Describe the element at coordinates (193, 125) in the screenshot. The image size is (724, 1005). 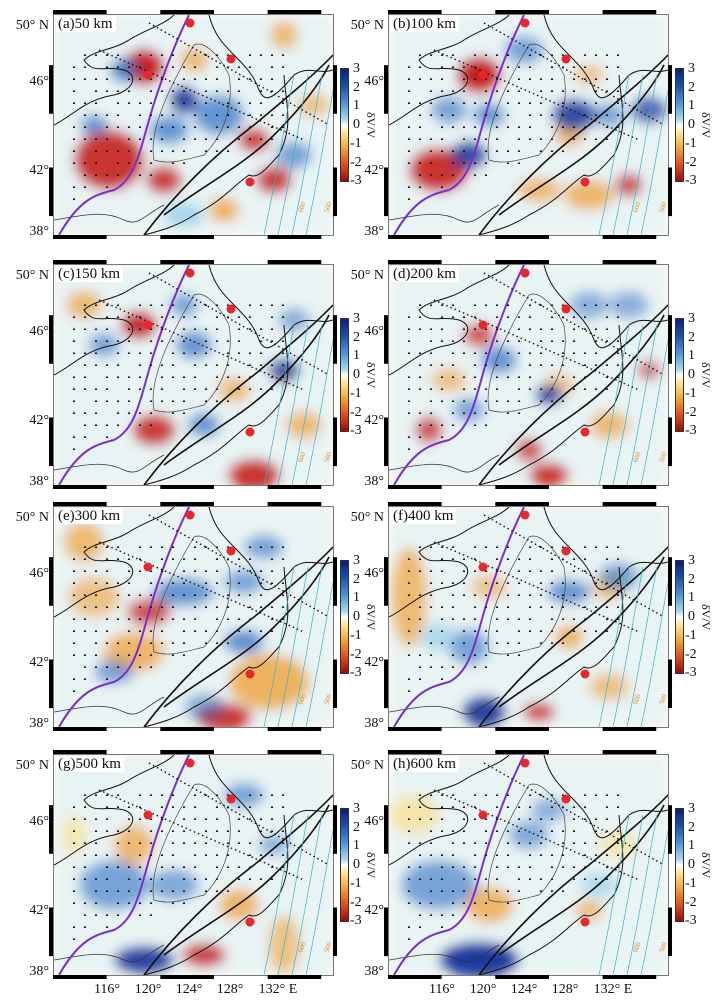
I see `tomography-map: 600 500 (a)50 km` at that location.